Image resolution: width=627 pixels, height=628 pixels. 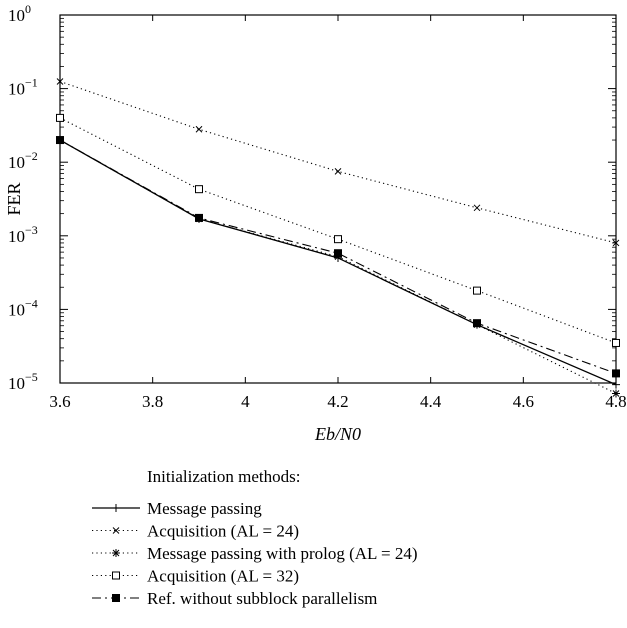 I want to click on legend-entry: Message passing with prolog (AL = 24), so click(x=255, y=553).